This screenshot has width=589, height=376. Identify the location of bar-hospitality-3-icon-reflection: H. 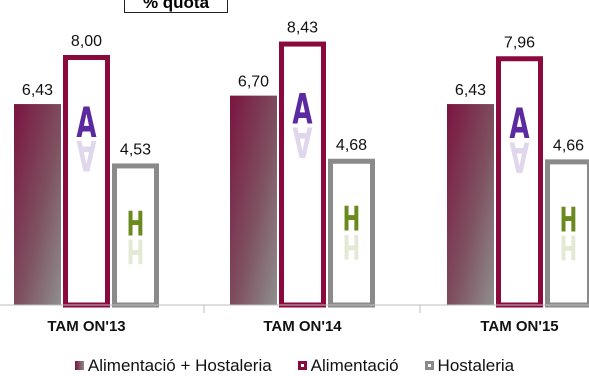
(569, 247).